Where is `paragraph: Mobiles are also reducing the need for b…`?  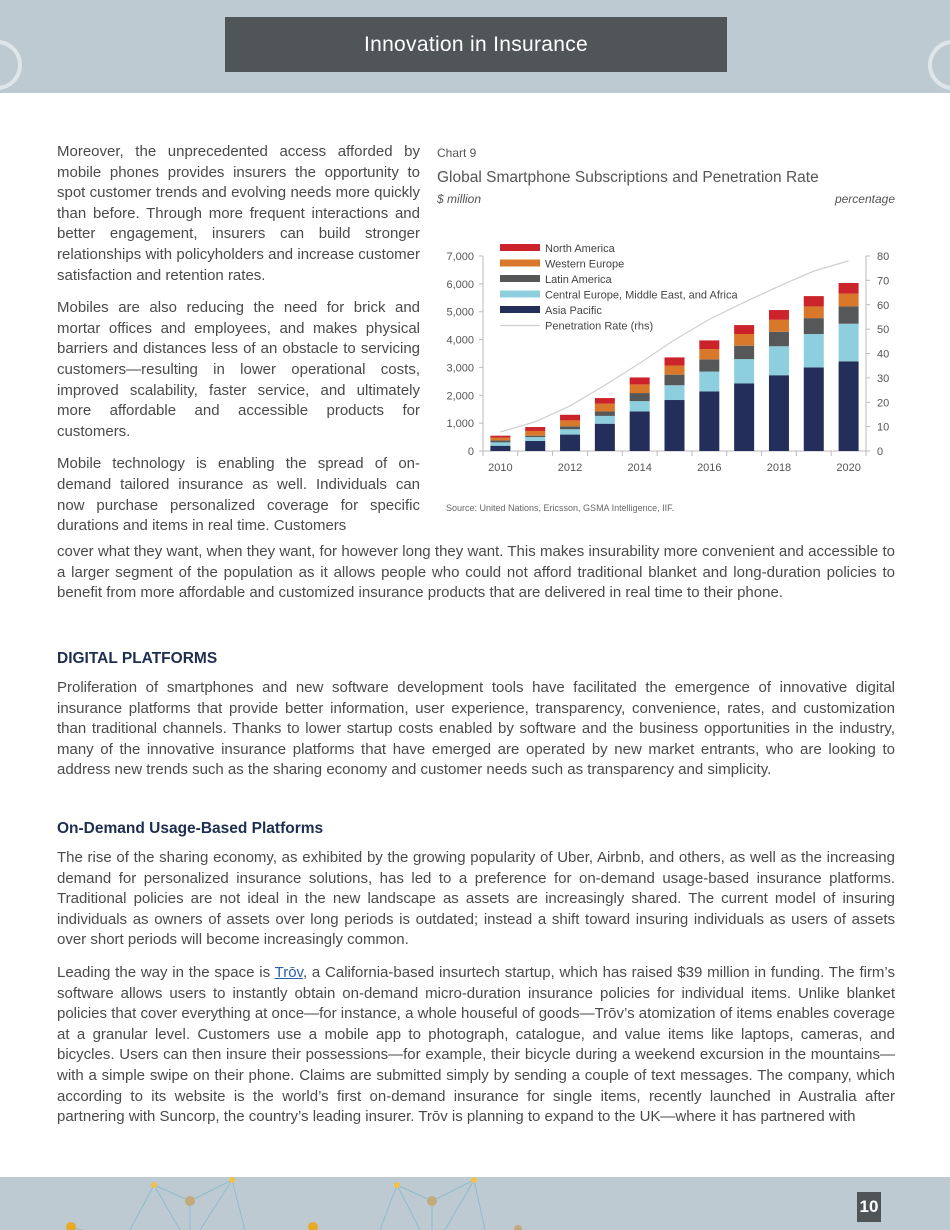
paragraph: Mobiles are also reducing the need for b… is located at coordinates (238, 369).